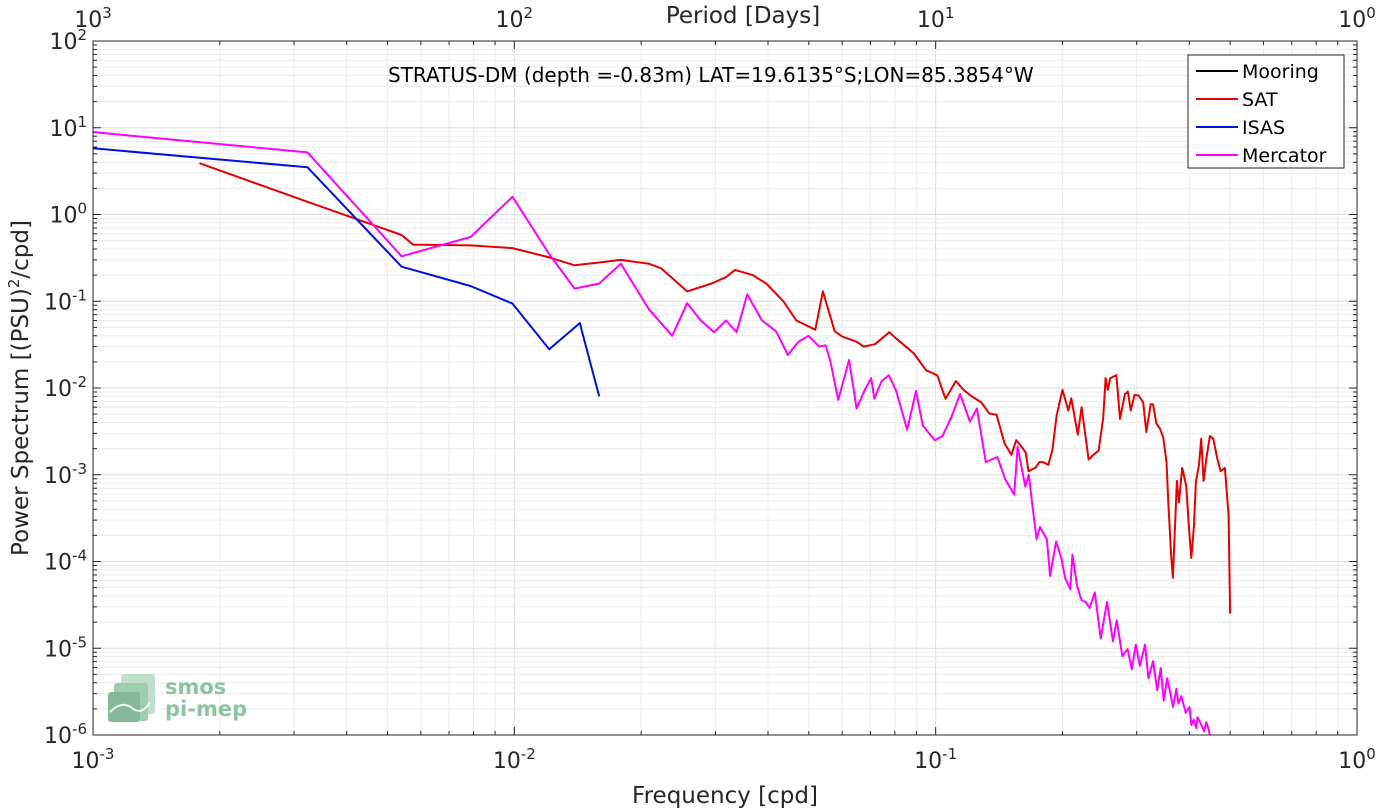 This screenshot has width=1377, height=809. I want to click on y-tick-label: 10¹, so click(68, 127).